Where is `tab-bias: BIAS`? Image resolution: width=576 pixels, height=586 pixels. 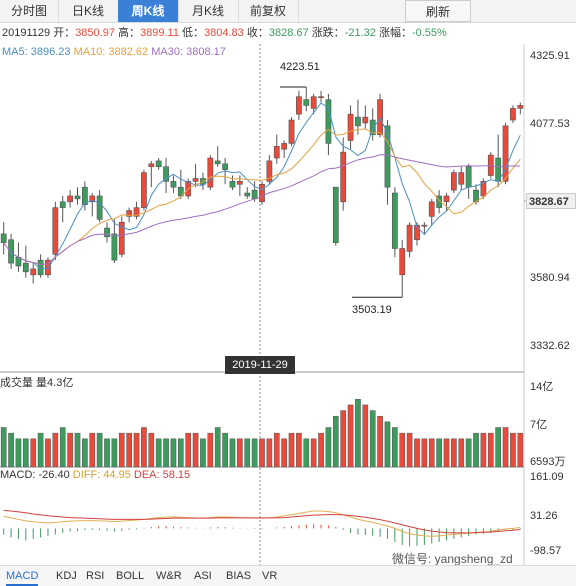
tab-bias: BIAS is located at coordinates (239, 576).